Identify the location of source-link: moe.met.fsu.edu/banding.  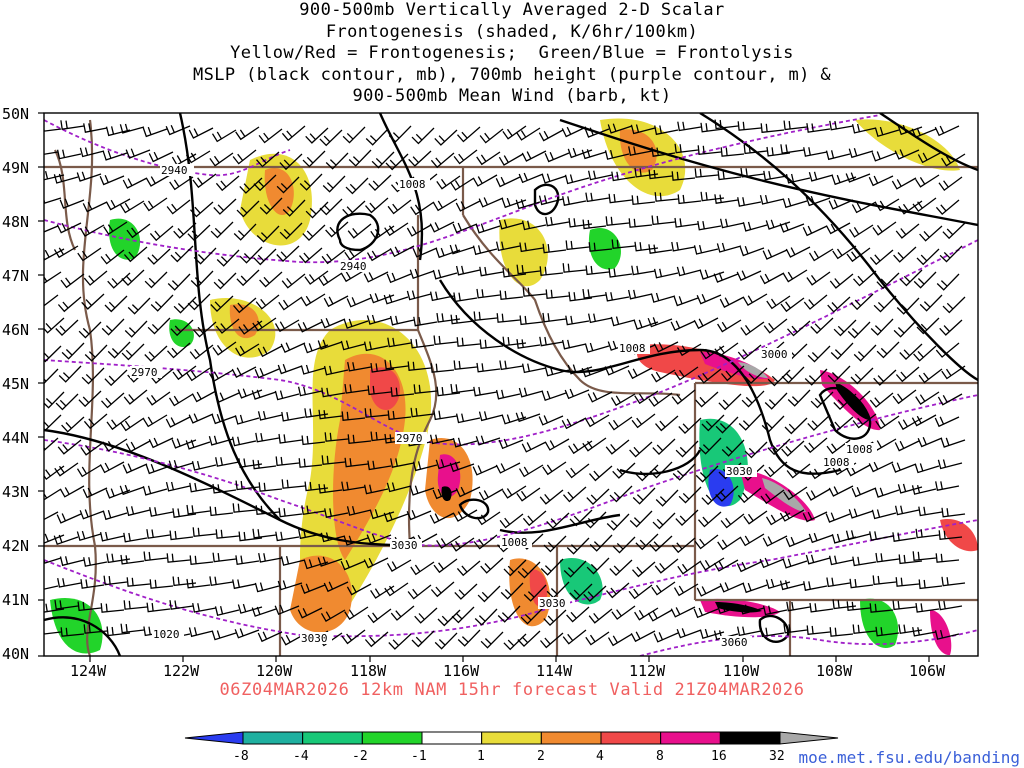
(909, 757).